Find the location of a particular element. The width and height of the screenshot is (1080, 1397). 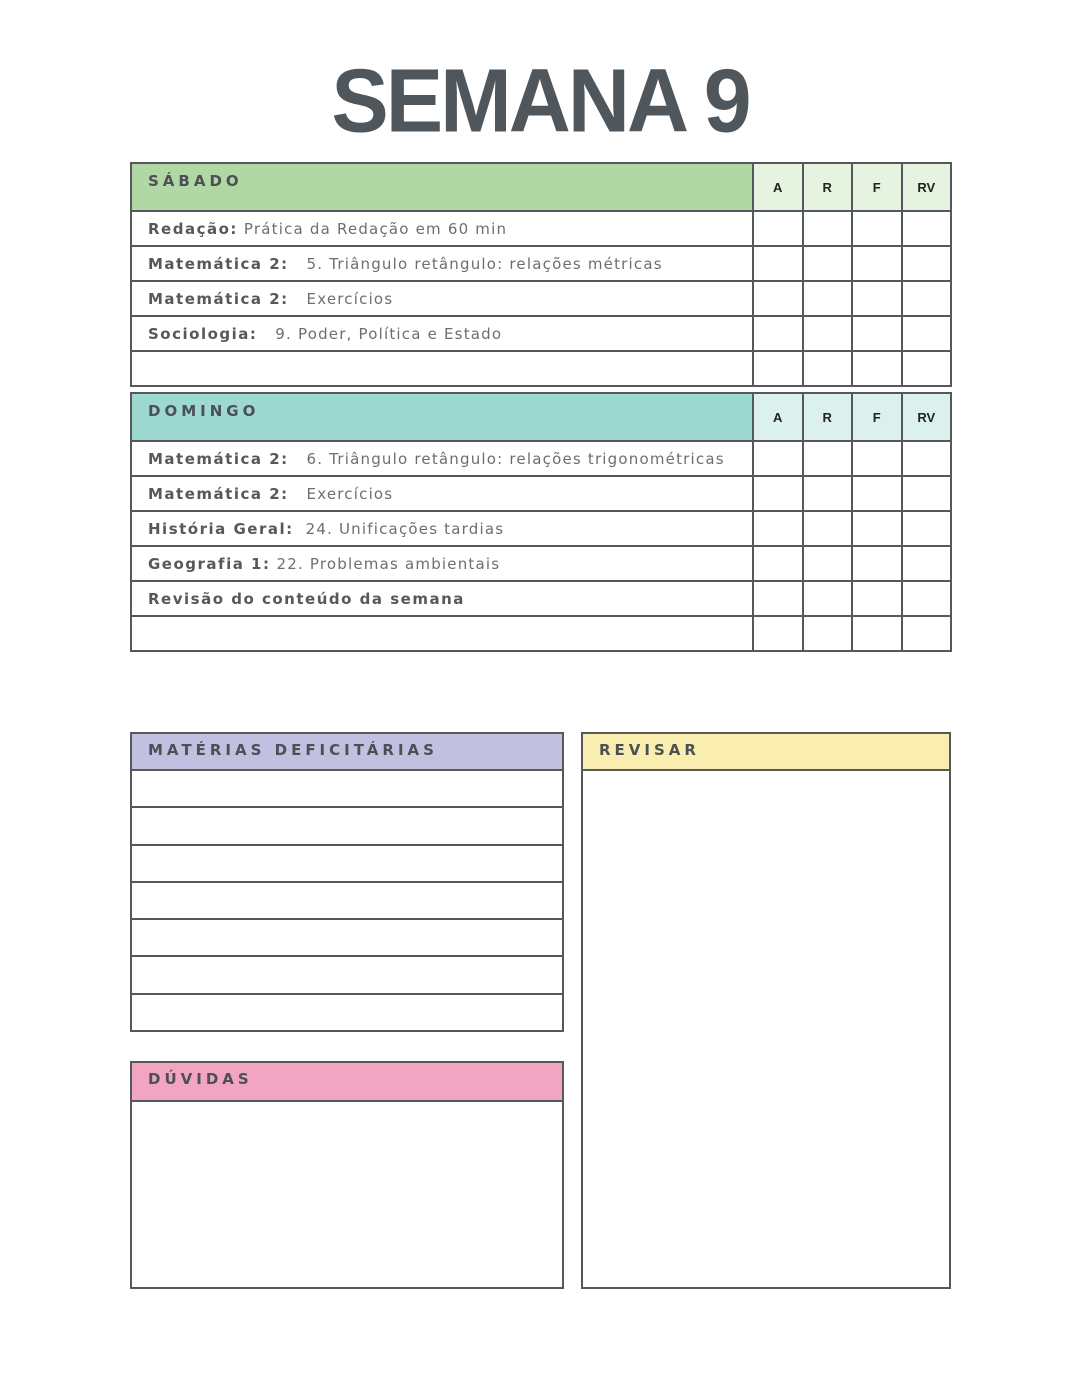

task-cell: Geografia 1: 22. Problemas ambientais is located at coordinates (442, 563).